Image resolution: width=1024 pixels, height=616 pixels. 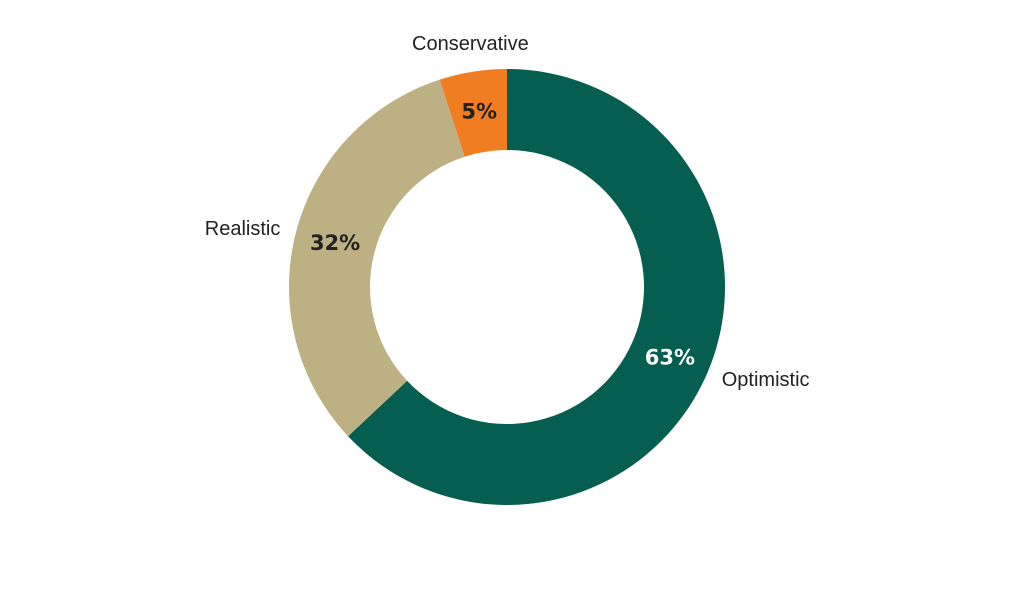 What do you see at coordinates (470, 44) in the screenshot?
I see `category-label-conservative: Conservative` at bounding box center [470, 44].